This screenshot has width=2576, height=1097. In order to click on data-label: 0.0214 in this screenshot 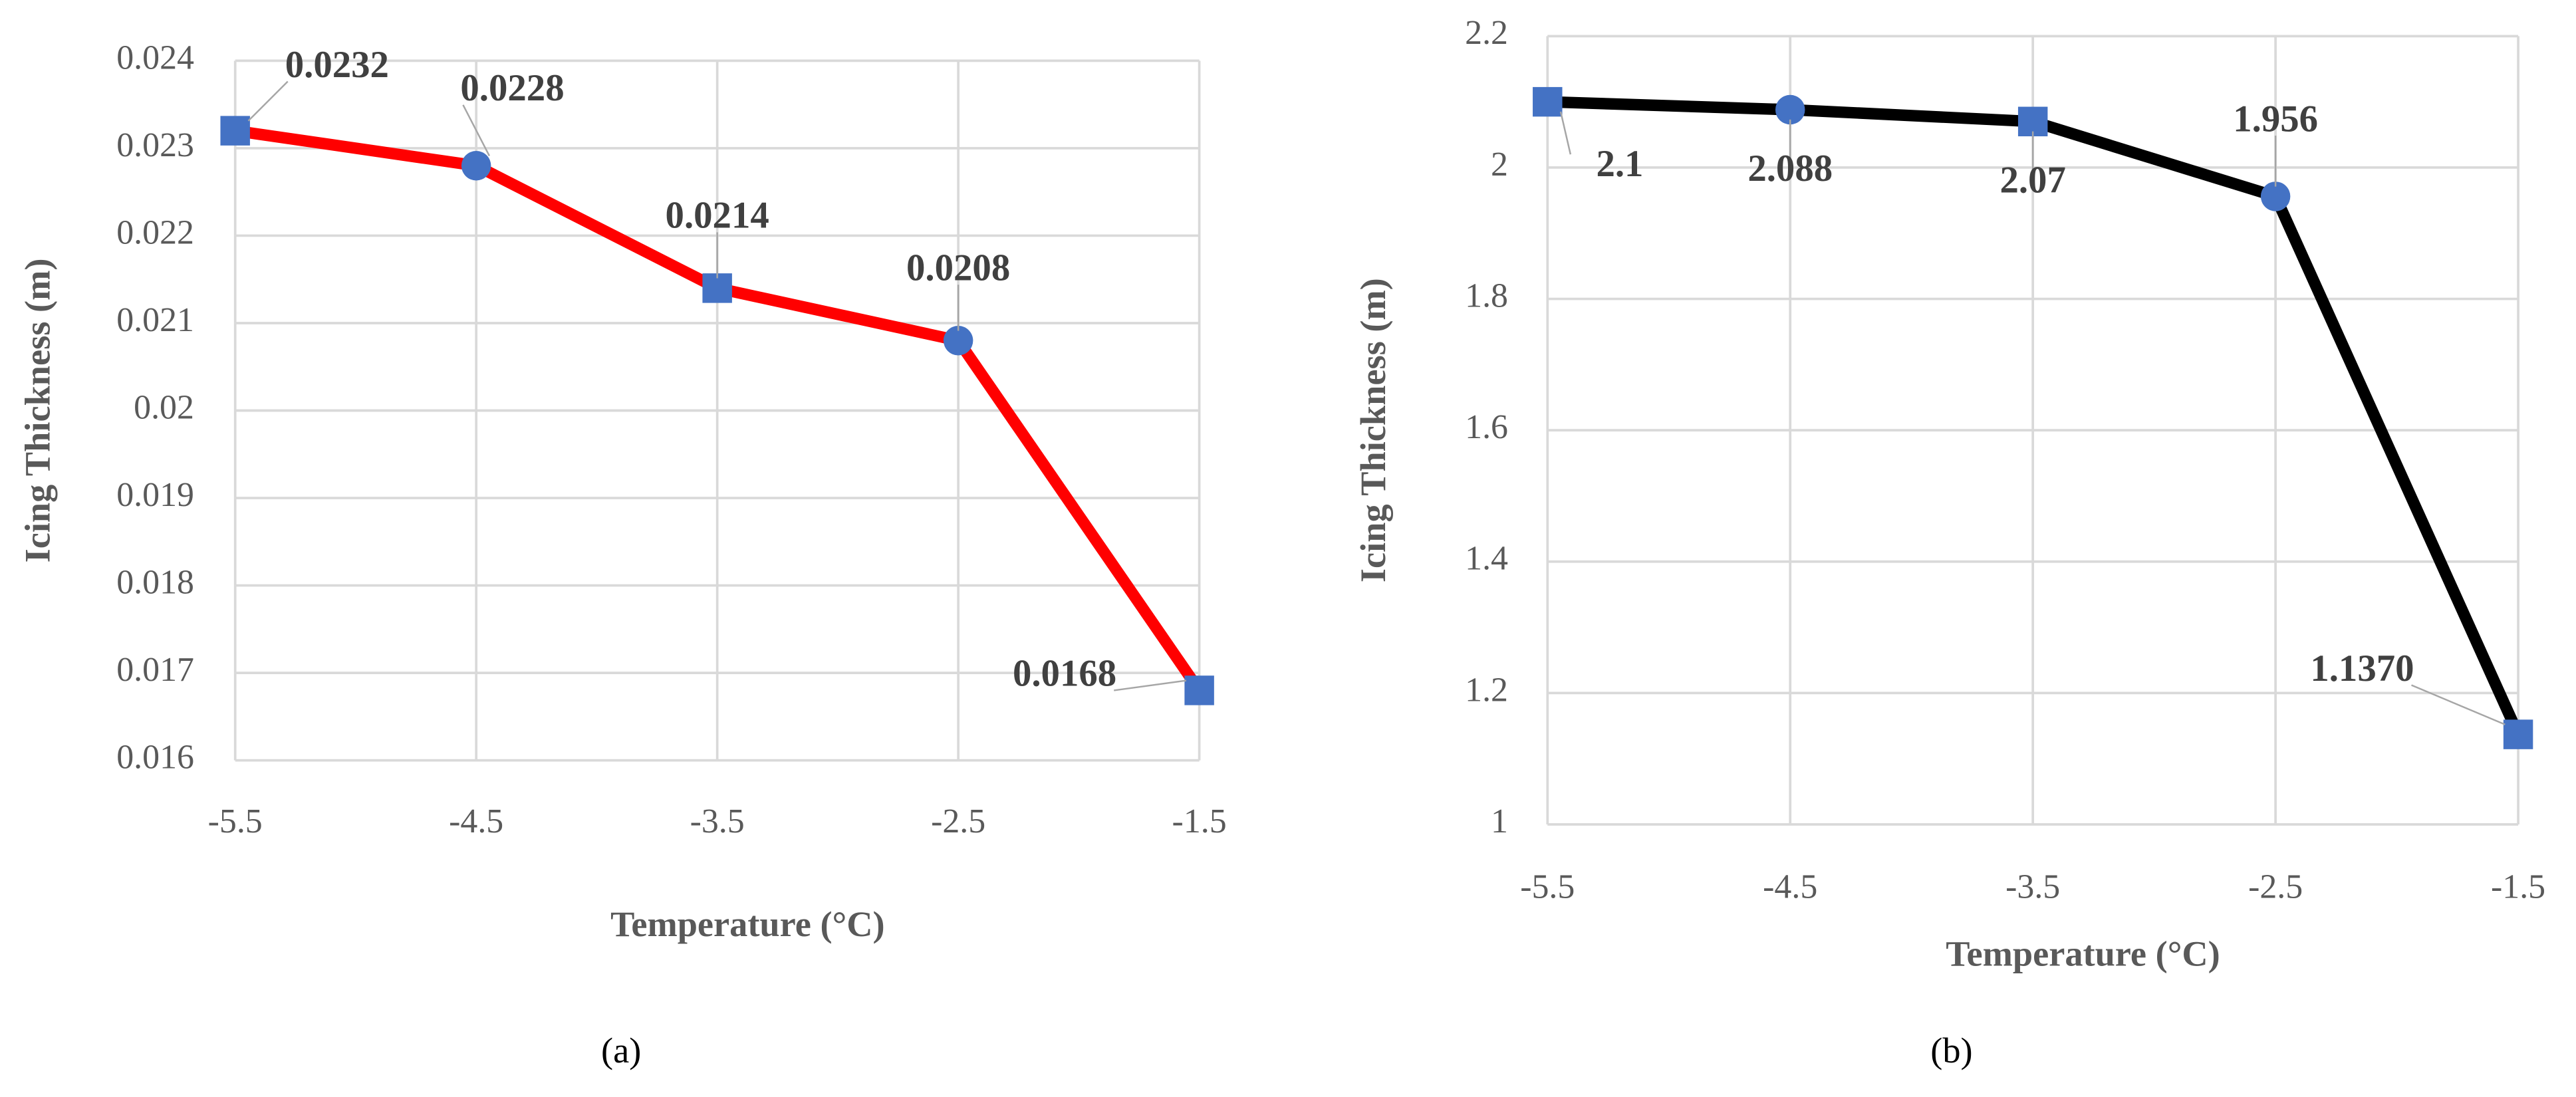, I will do `click(717, 216)`.